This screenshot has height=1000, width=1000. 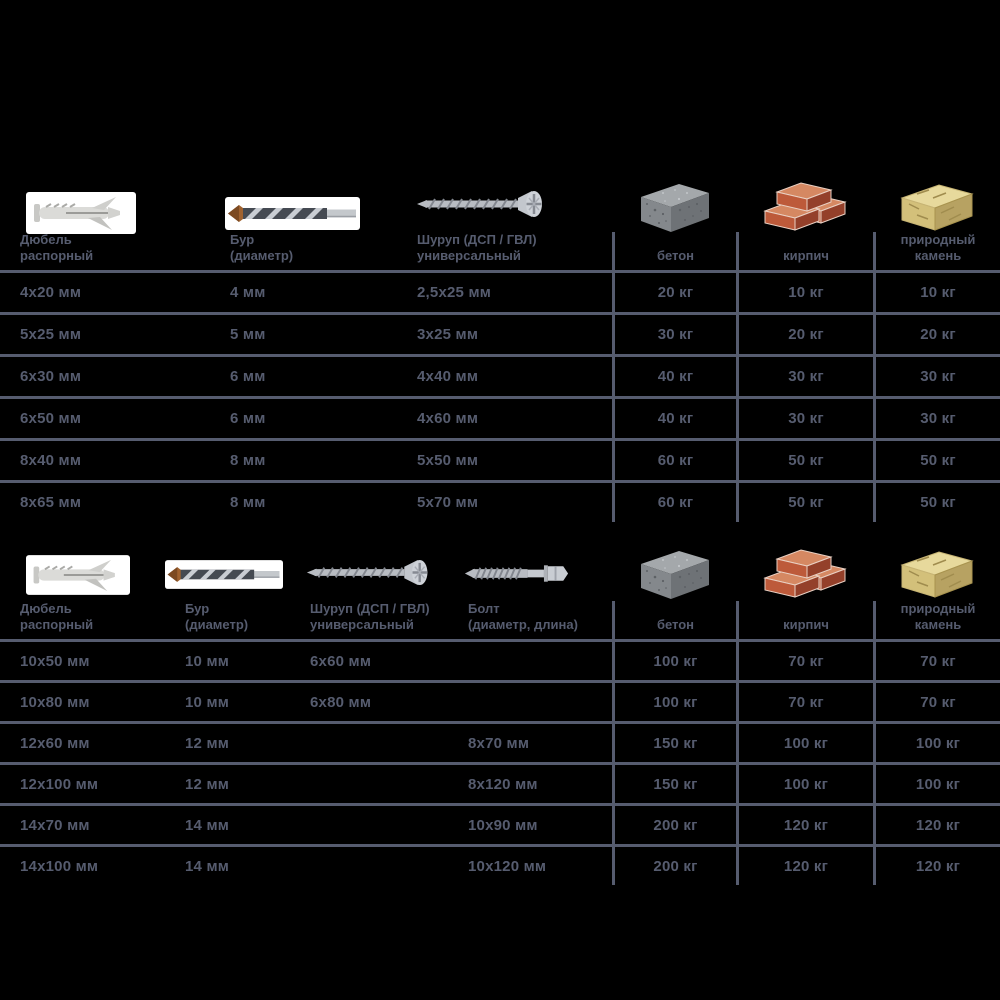 What do you see at coordinates (207, 825) in the screenshot?
I see `drill-diameter-cell: 14 мм` at bounding box center [207, 825].